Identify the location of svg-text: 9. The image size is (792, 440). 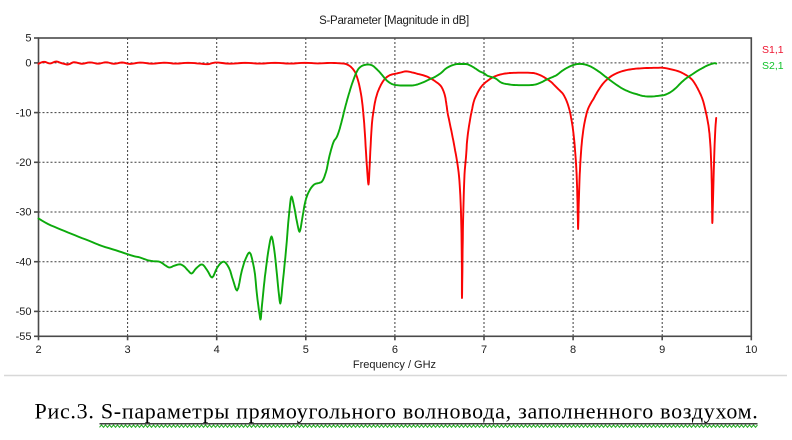
(662, 350).